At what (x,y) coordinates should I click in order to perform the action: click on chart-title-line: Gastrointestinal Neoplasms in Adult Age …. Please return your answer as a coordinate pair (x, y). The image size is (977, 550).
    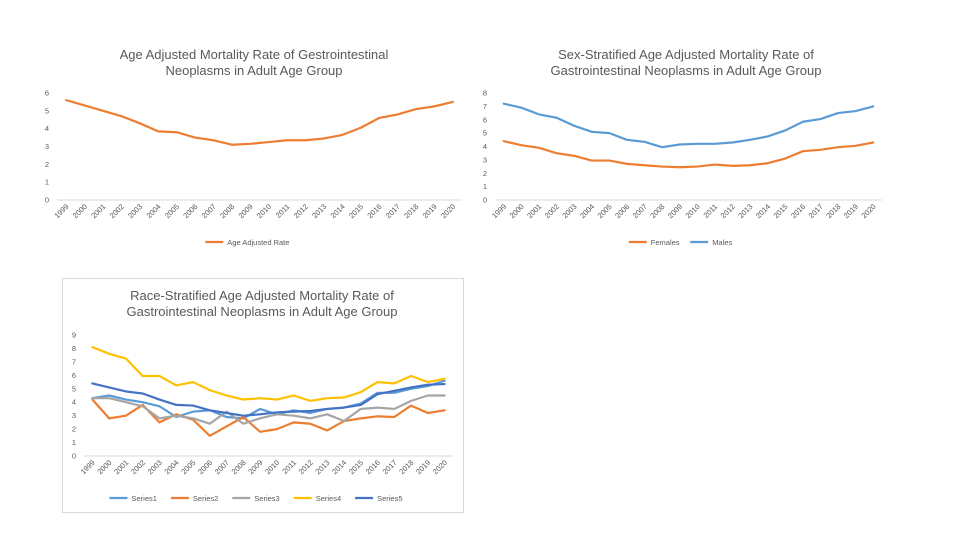
    Looking at the image, I should click on (262, 311).